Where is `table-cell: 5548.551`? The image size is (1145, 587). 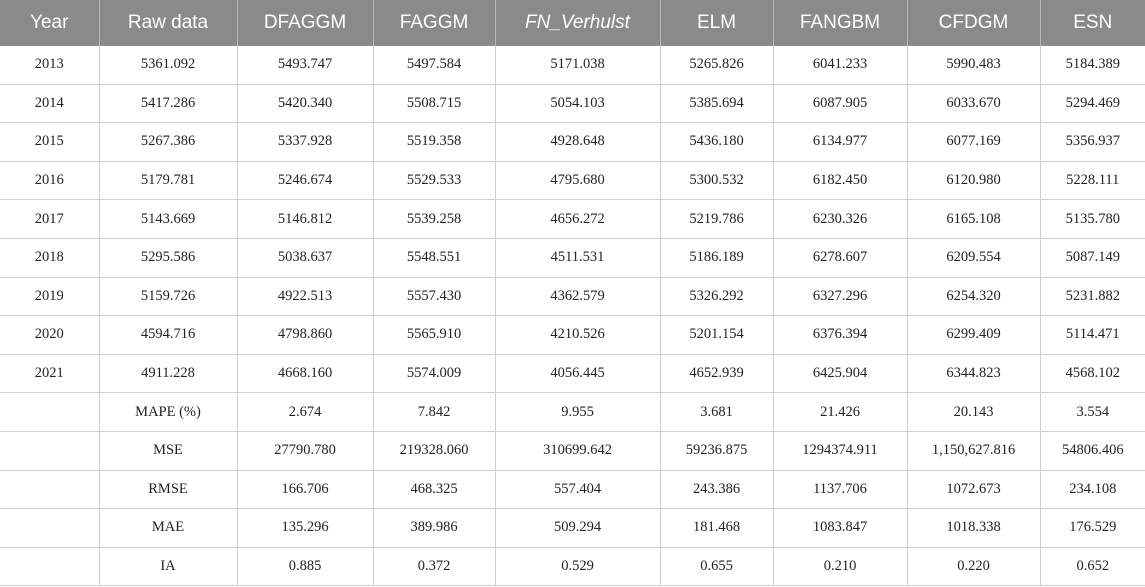 table-cell: 5548.551 is located at coordinates (434, 258).